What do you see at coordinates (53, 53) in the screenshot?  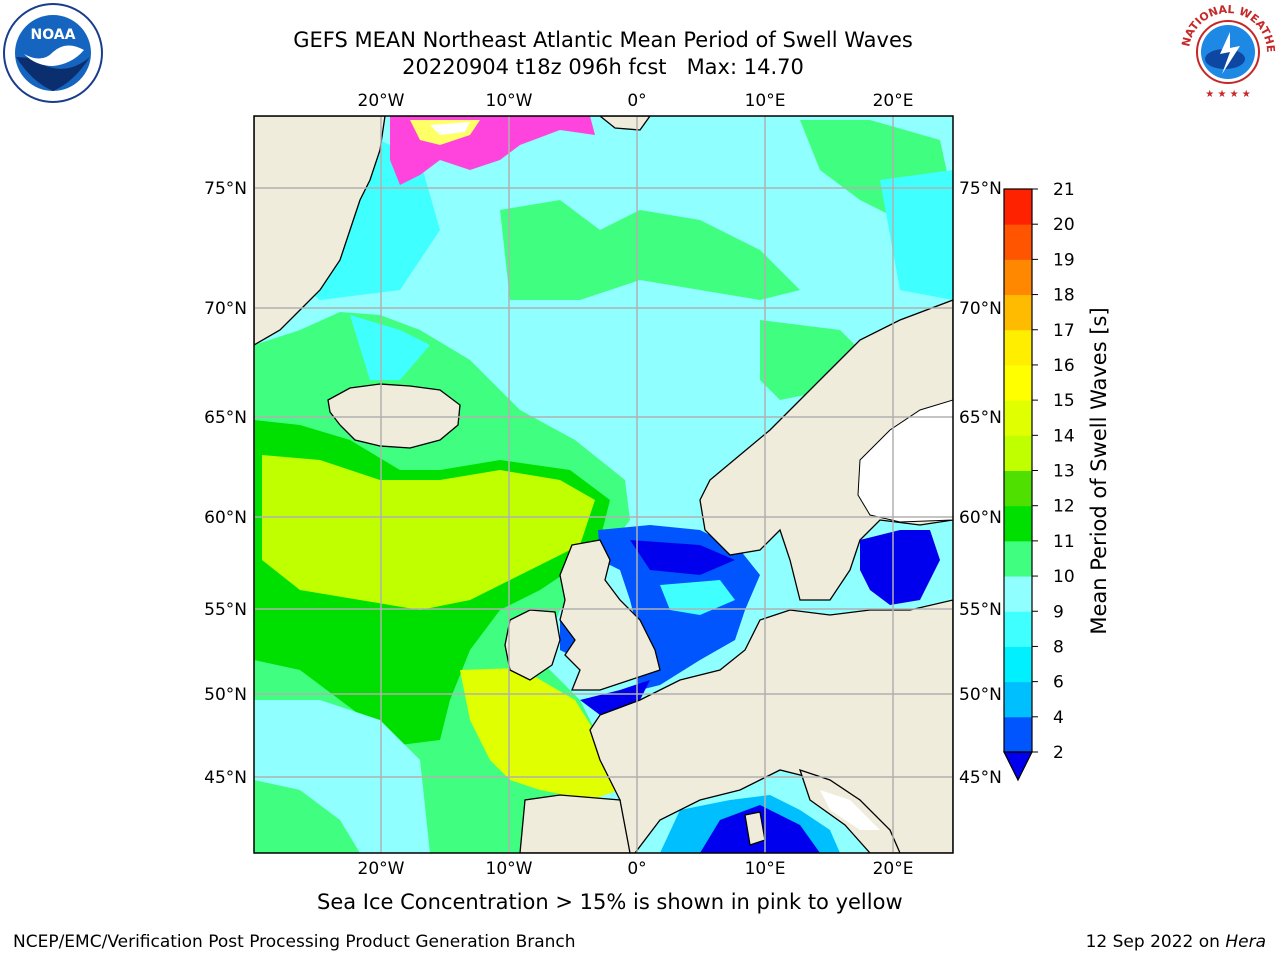 I see `noaa-logo: NOAA` at bounding box center [53, 53].